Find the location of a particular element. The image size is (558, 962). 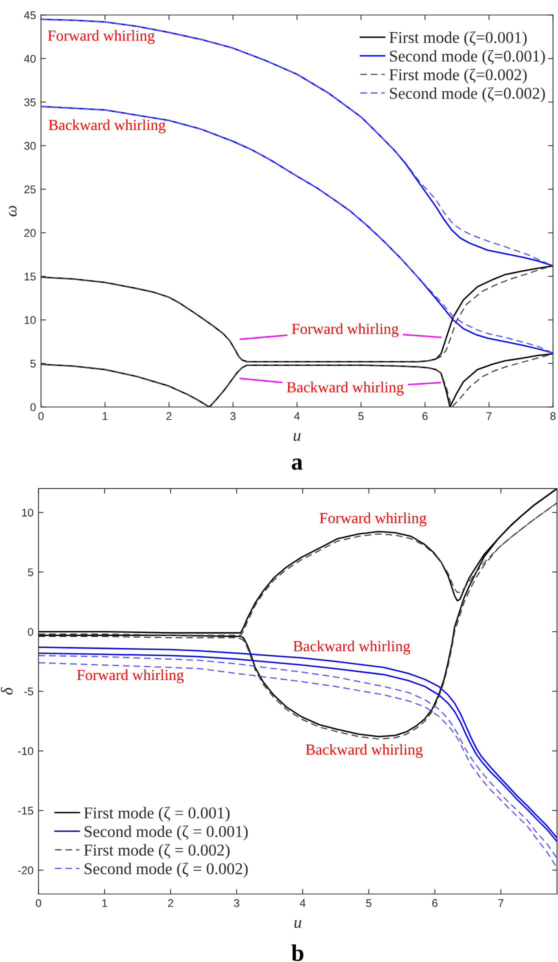

y-axis-title: δ is located at coordinates (6, 691).